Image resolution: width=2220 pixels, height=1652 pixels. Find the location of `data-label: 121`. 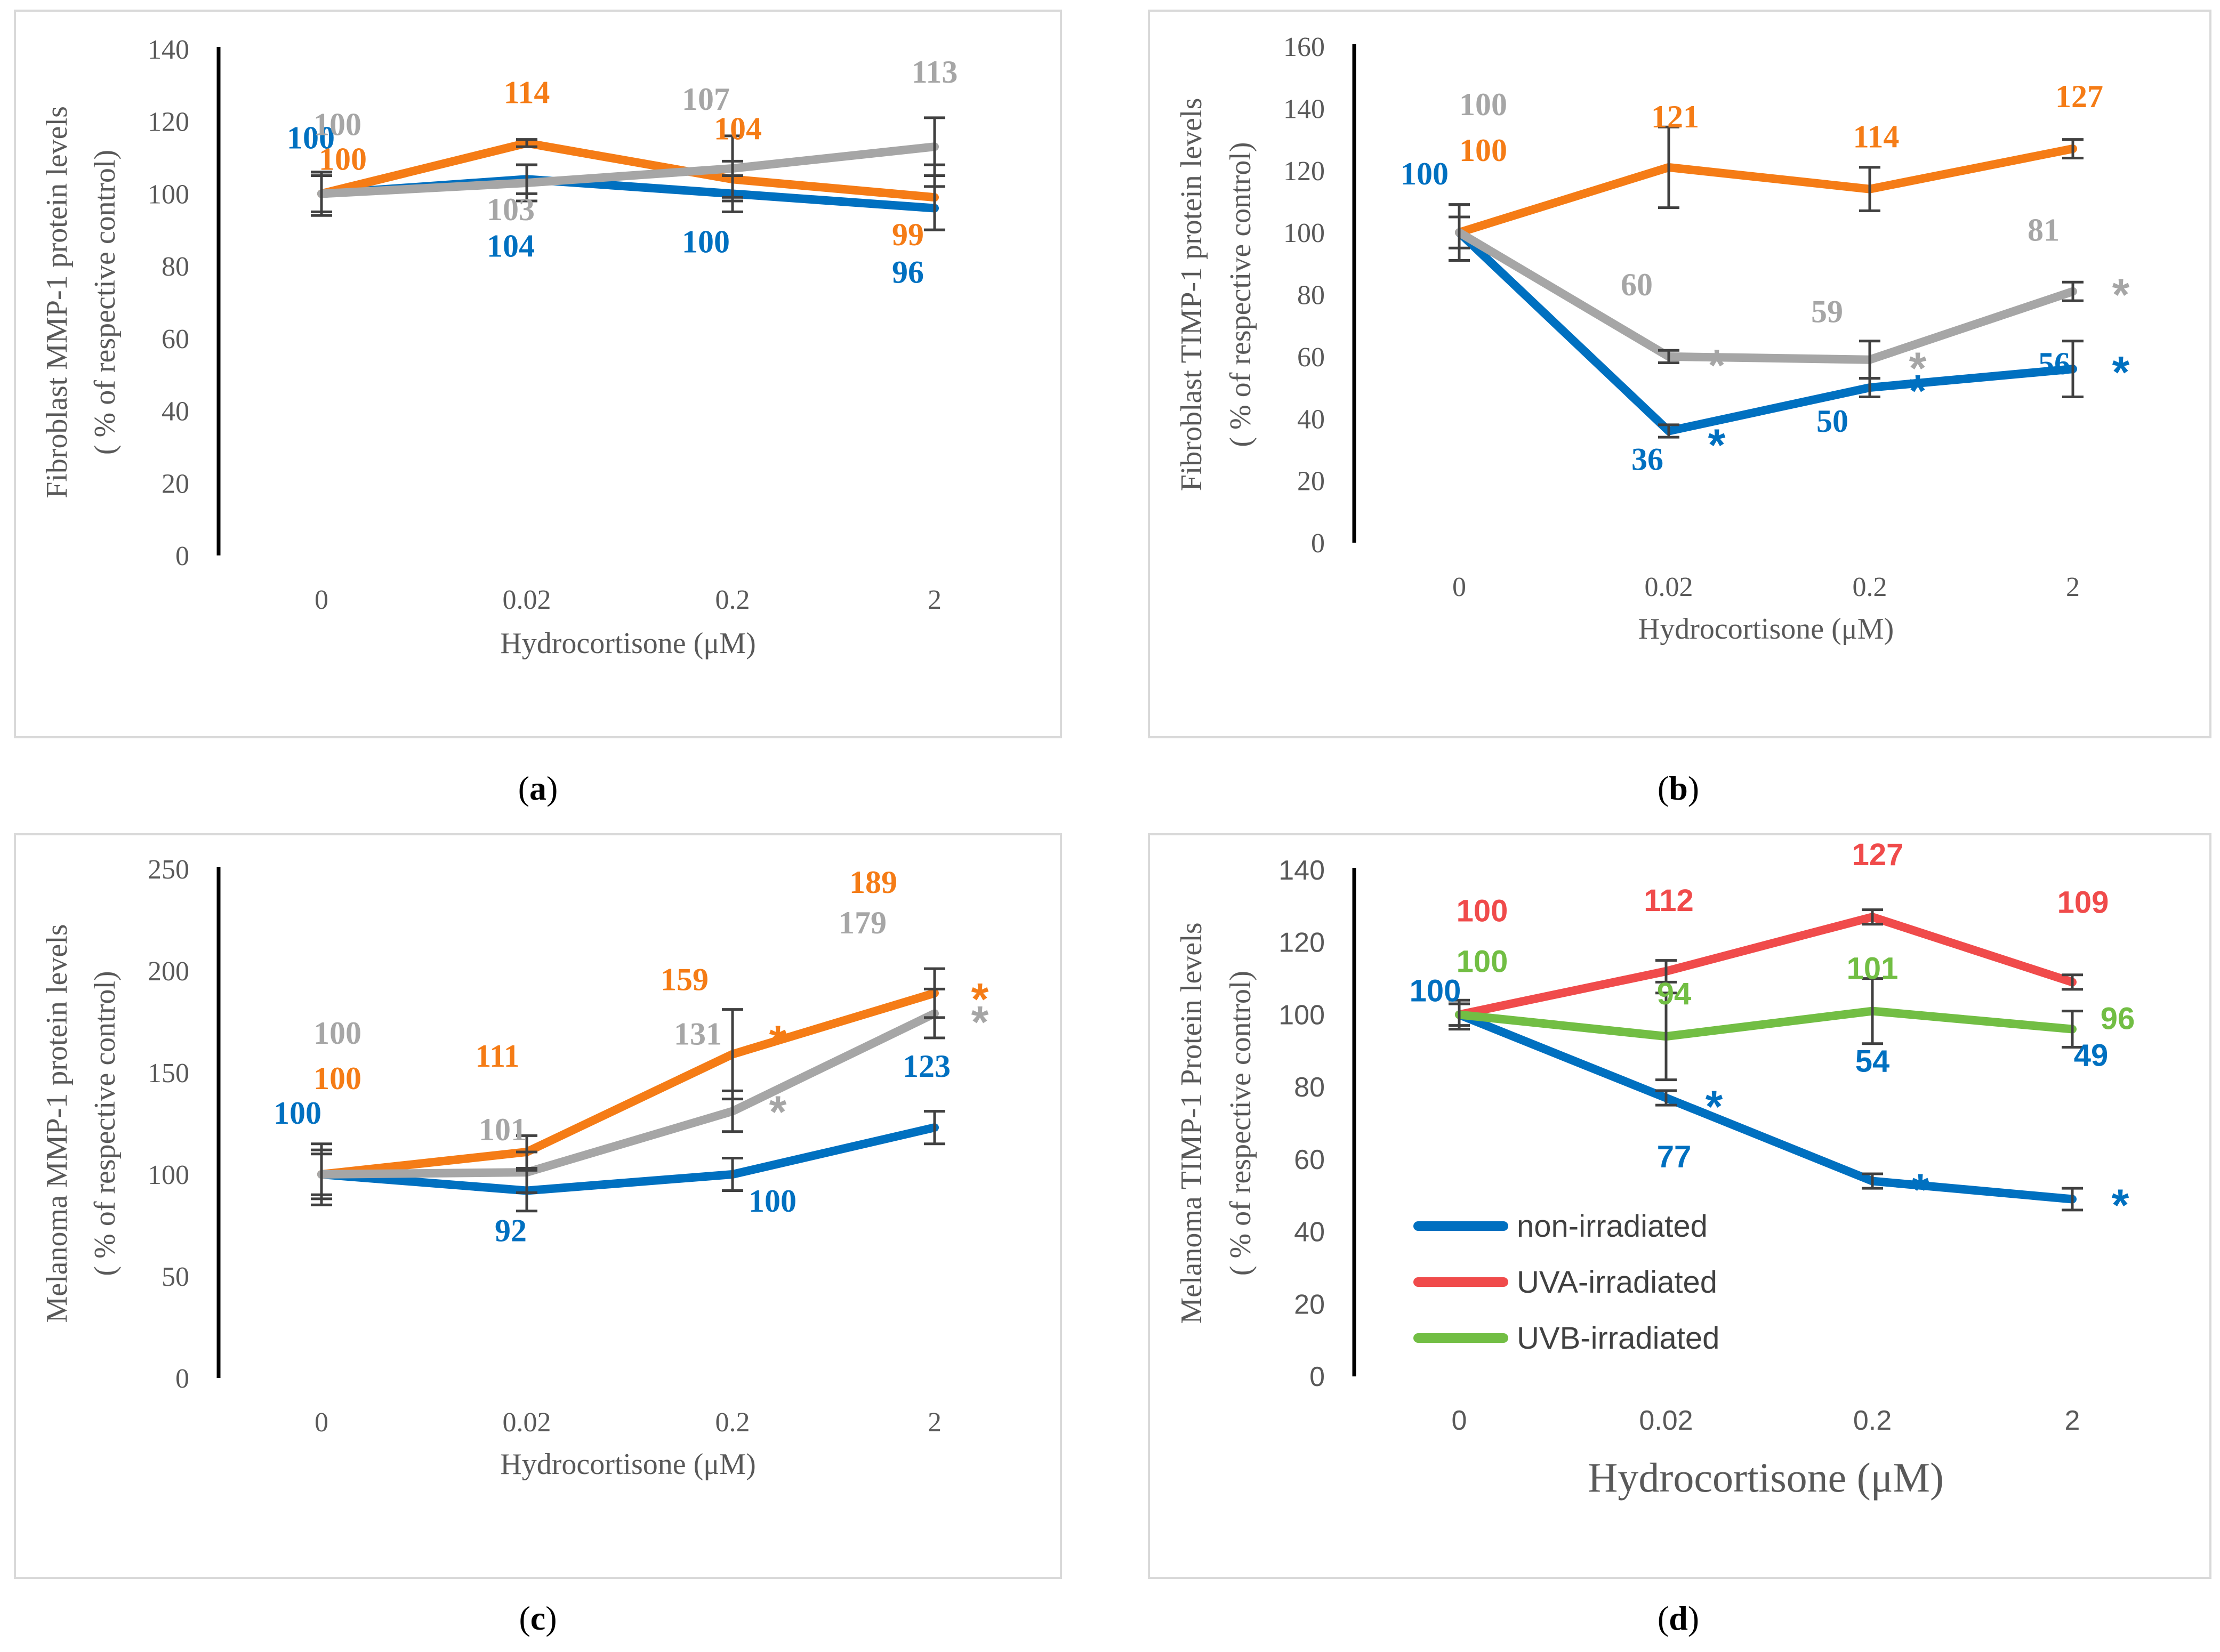

data-label: 121 is located at coordinates (1675, 116).